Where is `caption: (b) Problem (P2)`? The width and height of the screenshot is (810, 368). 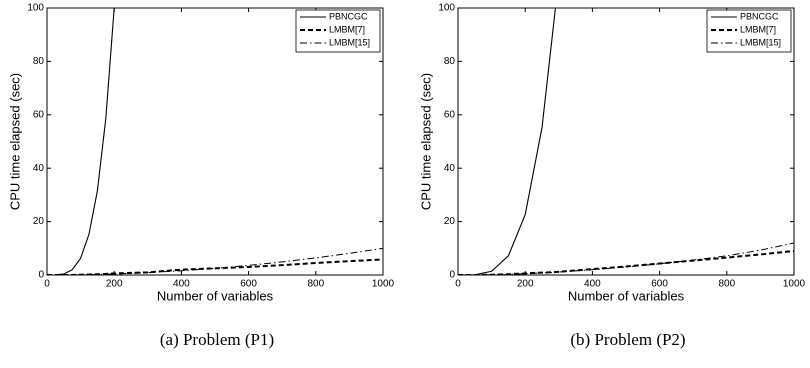 caption: (b) Problem (P2) is located at coordinates (627, 339).